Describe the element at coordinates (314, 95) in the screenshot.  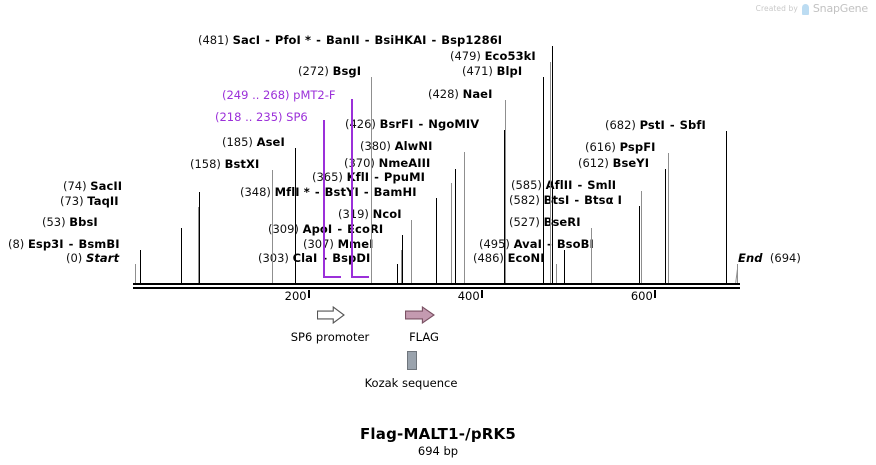
I see `enzyme-name: pMT2-F` at that location.